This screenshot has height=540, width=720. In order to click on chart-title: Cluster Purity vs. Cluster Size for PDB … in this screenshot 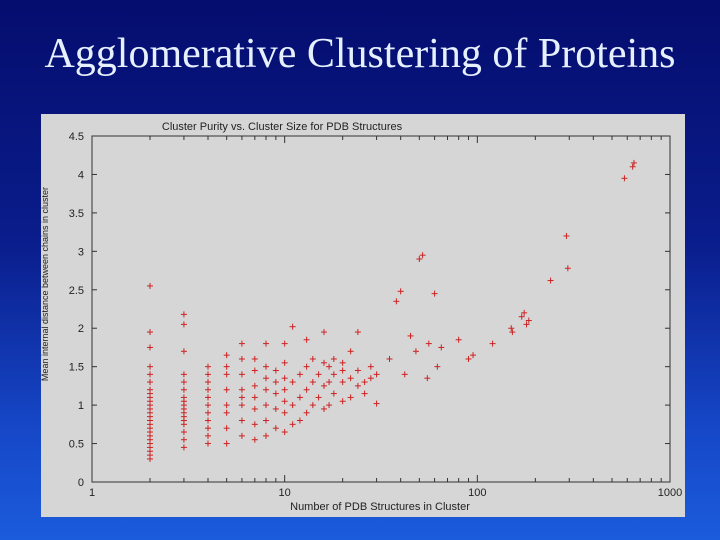, I will do `click(282, 127)`.